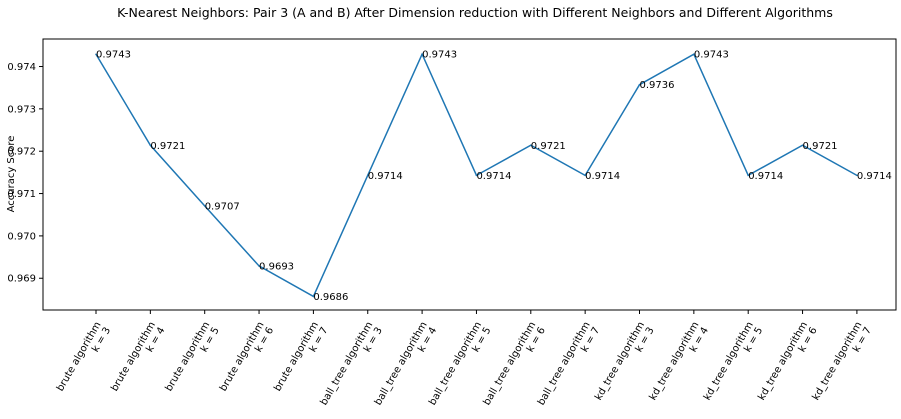 The height and width of the screenshot is (419, 901). Describe the element at coordinates (21, 194) in the screenshot. I see `y-tick-label: 0.971` at that location.